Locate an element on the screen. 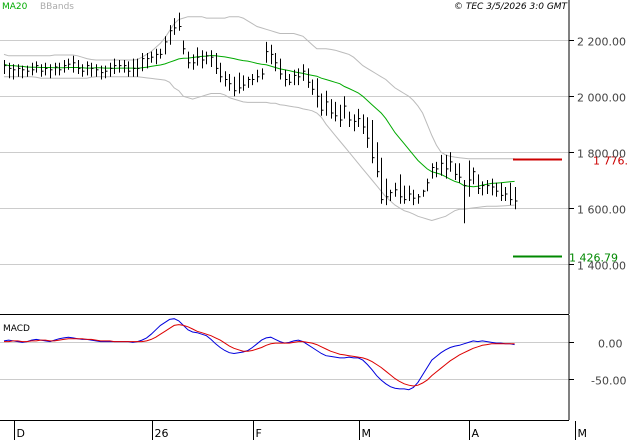  resistance-level-label: 1 776.5 is located at coordinates (610, 161).